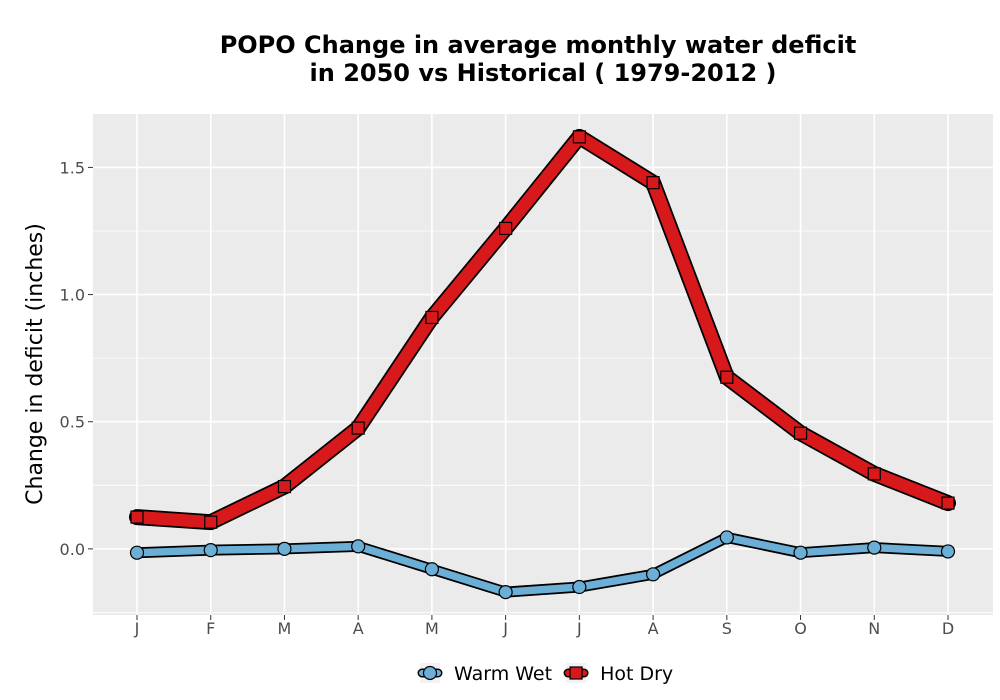  I want to click on x-tick-label-6: J, so click(579, 628).